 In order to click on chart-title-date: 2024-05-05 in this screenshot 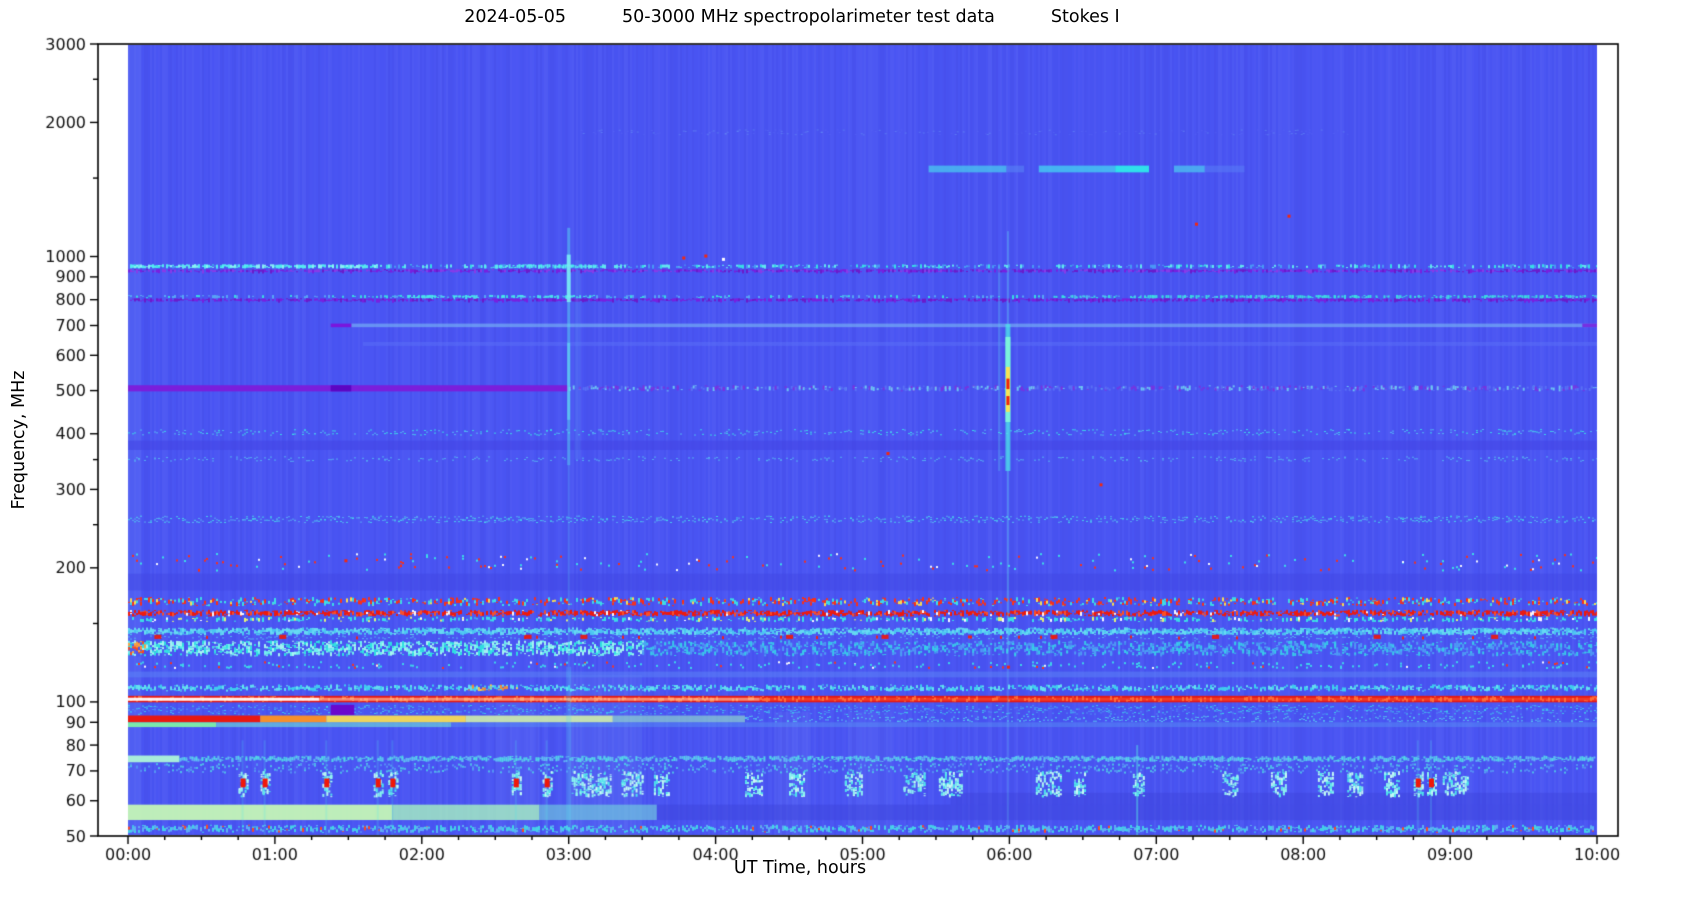, I will do `click(515, 17)`.